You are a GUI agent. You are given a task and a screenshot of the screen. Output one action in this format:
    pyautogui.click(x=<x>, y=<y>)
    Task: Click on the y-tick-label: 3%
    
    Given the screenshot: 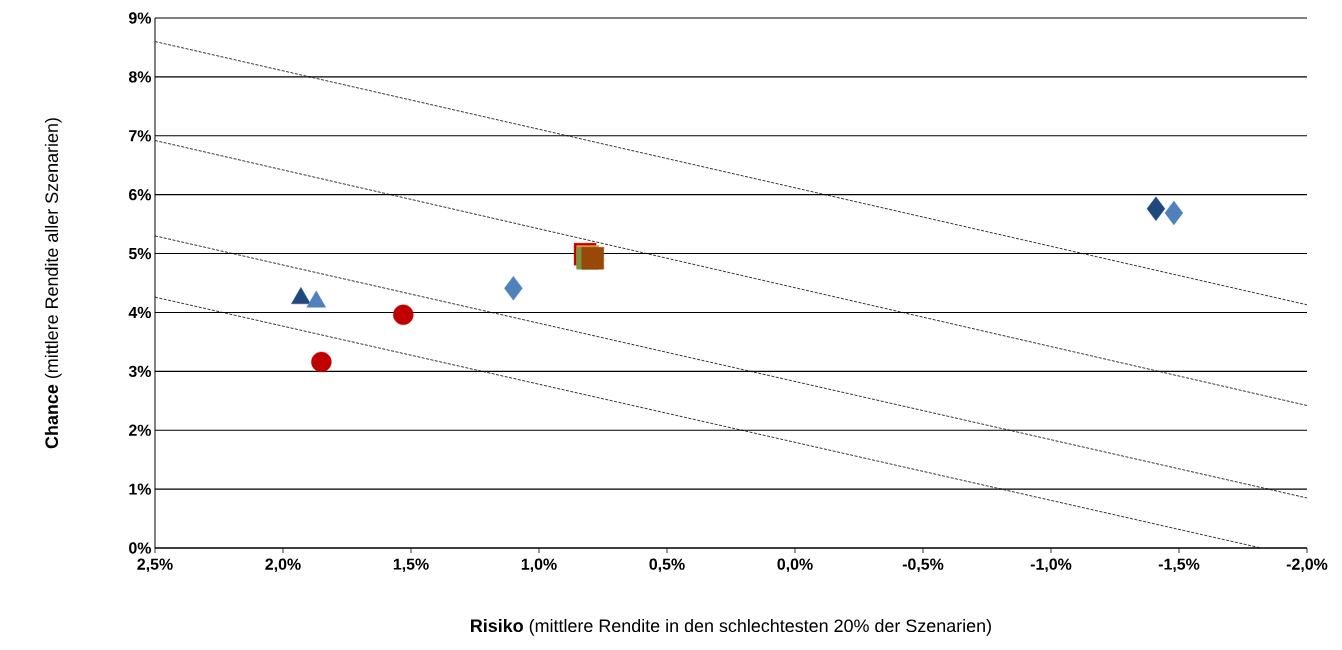 What is the action you would take?
    pyautogui.click(x=140, y=371)
    